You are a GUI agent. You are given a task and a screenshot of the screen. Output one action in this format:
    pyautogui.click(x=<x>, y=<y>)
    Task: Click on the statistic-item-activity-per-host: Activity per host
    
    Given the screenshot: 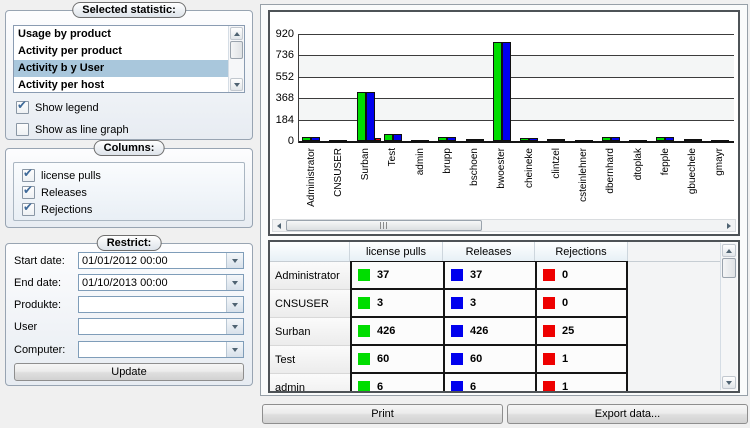 What is the action you would take?
    pyautogui.click(x=61, y=85)
    